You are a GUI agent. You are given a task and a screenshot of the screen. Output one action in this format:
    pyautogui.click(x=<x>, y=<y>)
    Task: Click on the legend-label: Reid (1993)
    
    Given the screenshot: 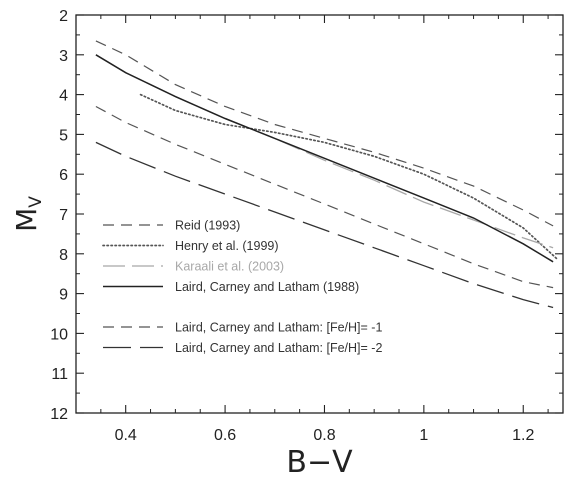 What is the action you would take?
    pyautogui.click(x=207, y=226)
    